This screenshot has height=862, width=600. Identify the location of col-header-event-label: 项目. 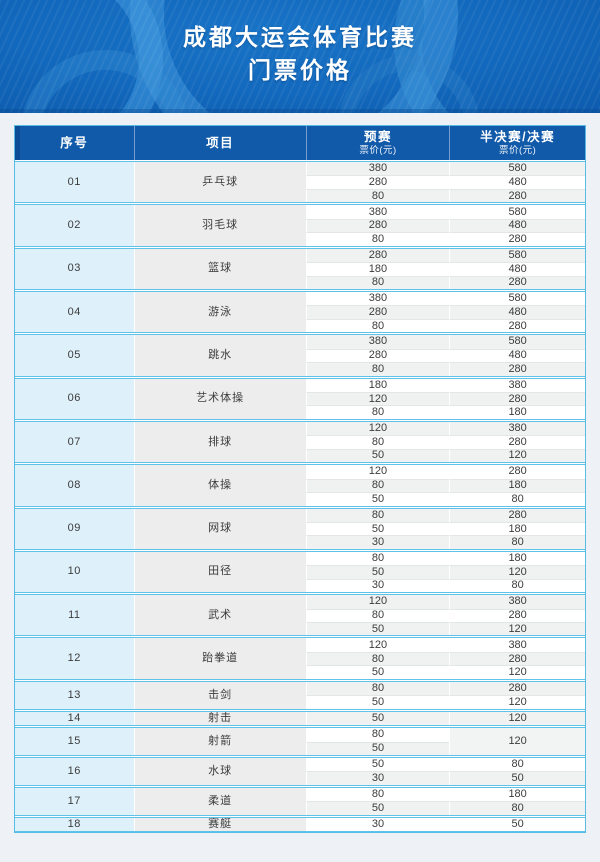
(220, 143).